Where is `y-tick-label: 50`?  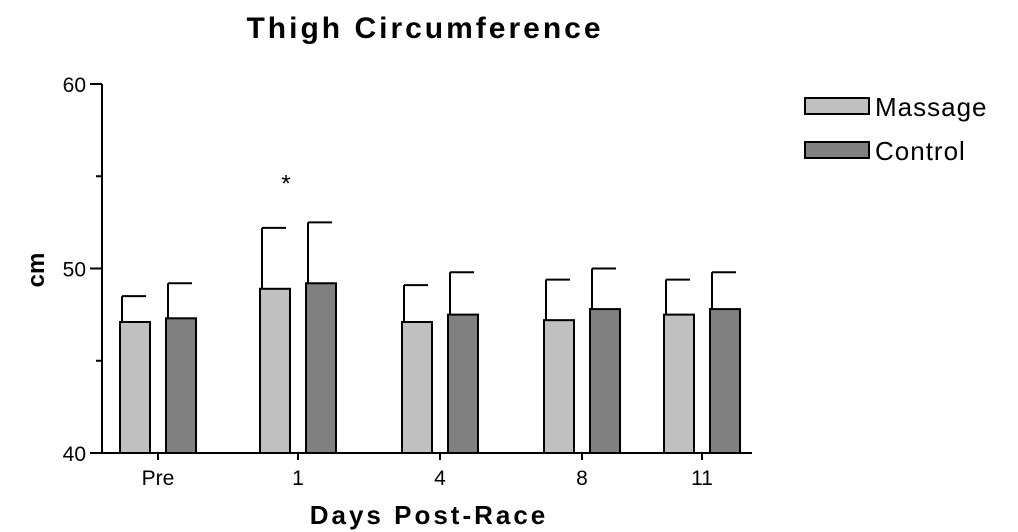
y-tick-label: 50 is located at coordinates (74, 270).